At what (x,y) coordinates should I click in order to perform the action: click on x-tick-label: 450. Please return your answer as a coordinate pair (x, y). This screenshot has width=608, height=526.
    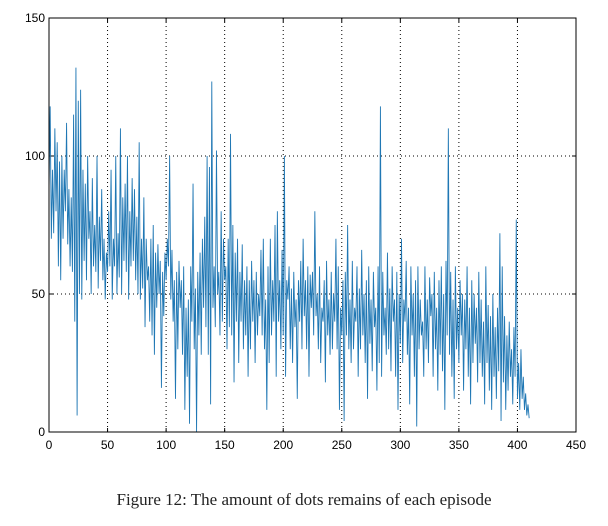
    Looking at the image, I should click on (576, 445).